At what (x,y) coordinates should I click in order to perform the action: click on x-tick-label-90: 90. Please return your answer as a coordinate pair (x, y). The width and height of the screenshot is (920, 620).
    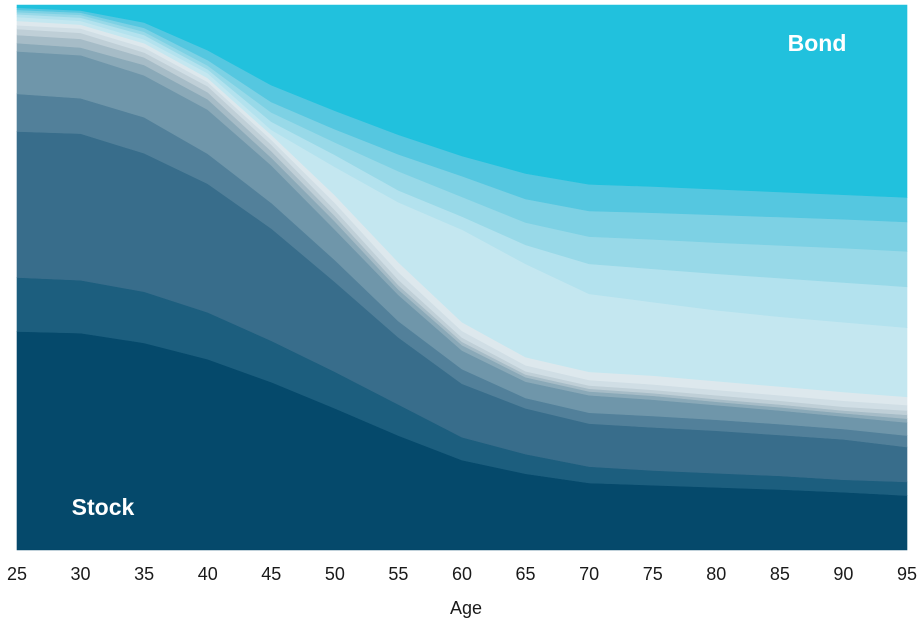
    Looking at the image, I should click on (843, 574).